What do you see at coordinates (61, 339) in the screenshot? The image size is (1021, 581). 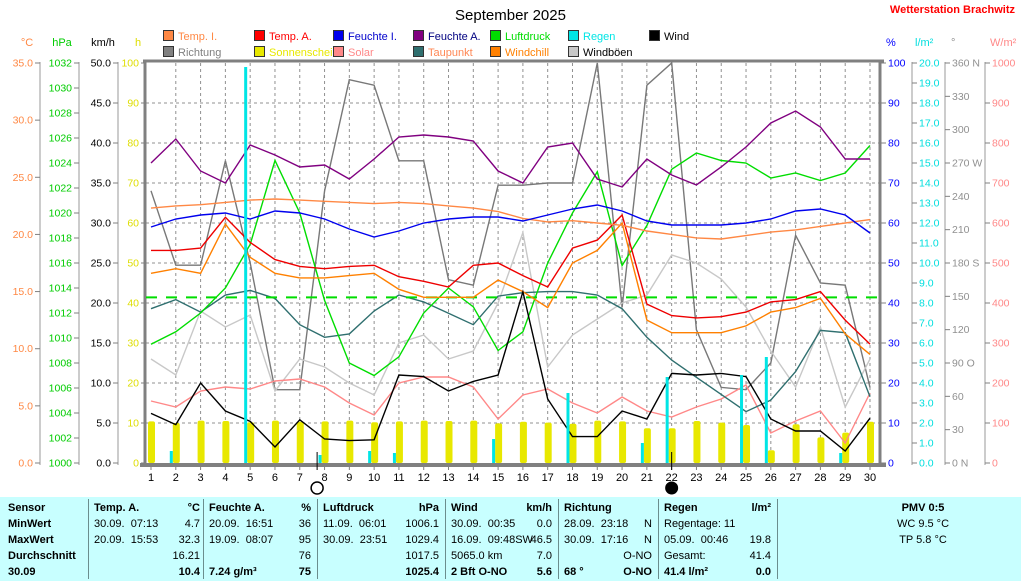 I see `svg-text: 1010` at bounding box center [61, 339].